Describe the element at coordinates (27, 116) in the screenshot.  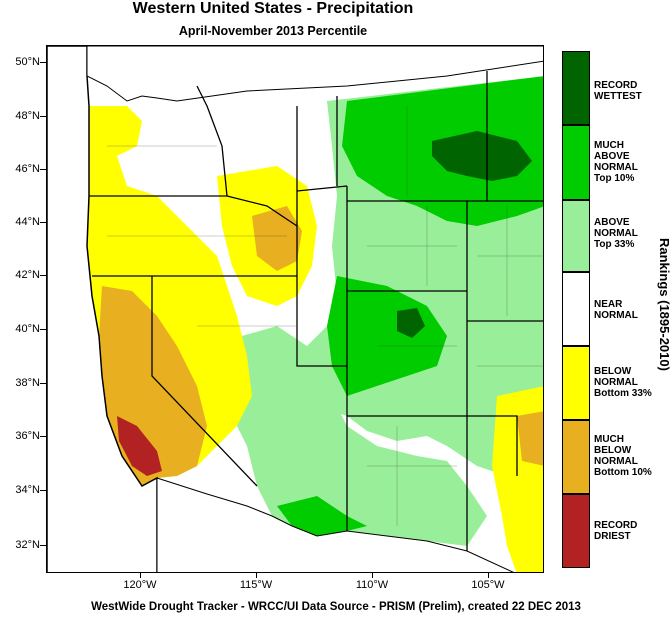
I see `lat-tick-48: 48°N` at that location.